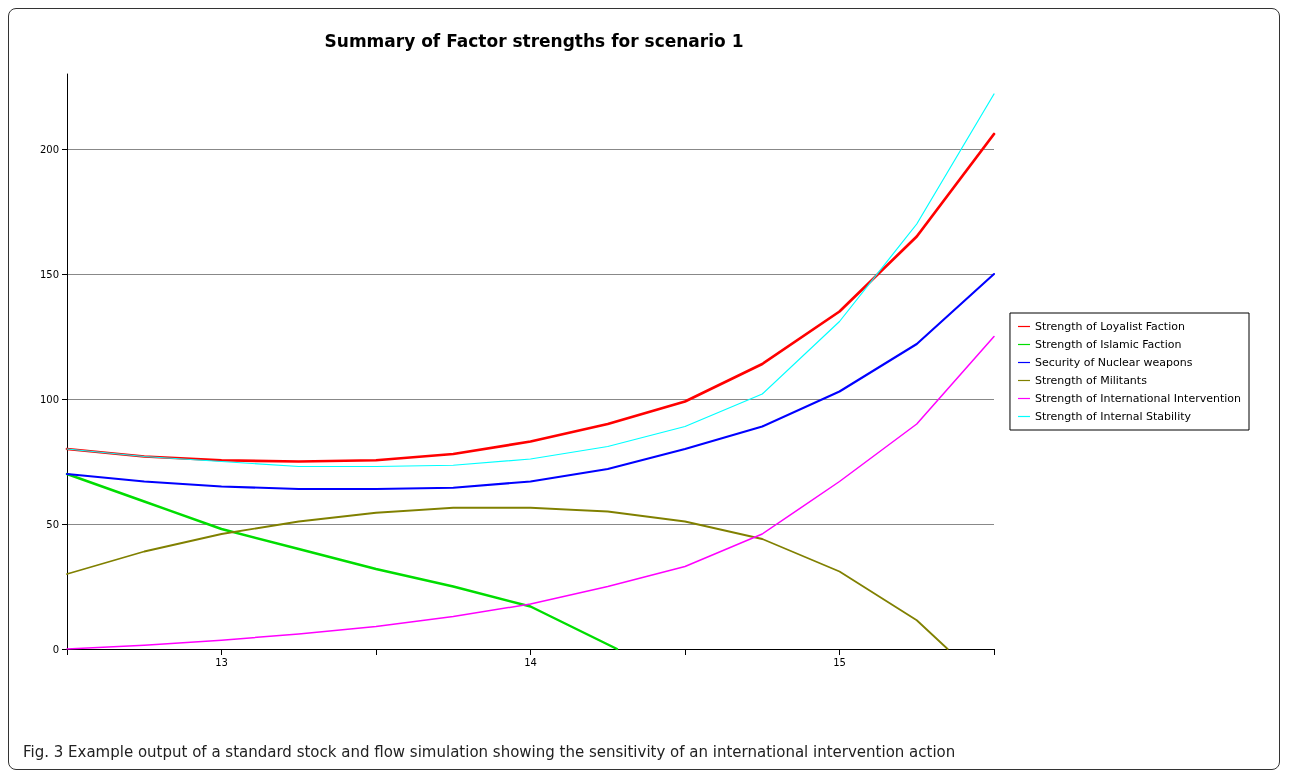  I want to click on y-tick-label: 200, so click(49, 149).